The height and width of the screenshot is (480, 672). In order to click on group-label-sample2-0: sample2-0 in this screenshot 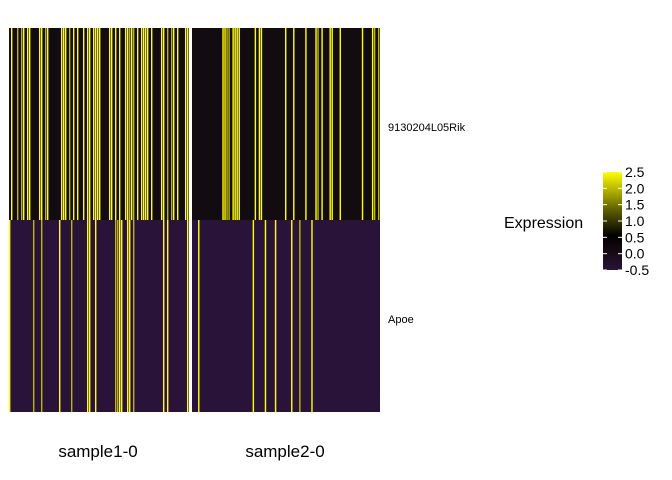, I will do `click(284, 451)`.